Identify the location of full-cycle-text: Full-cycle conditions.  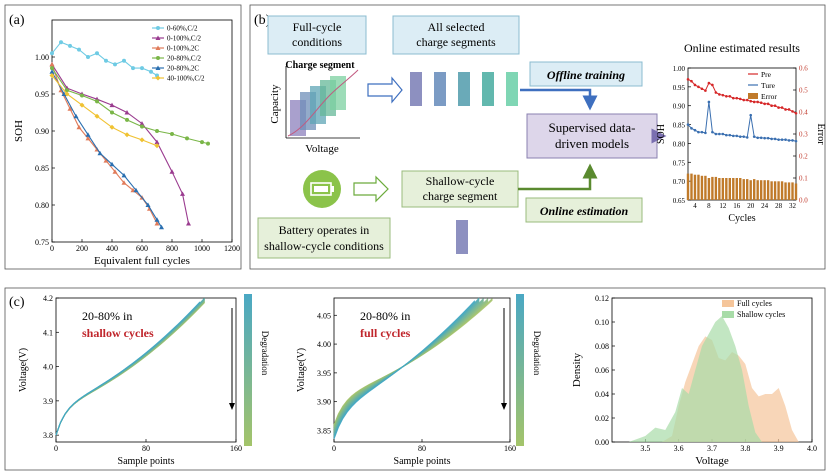
(317, 34).